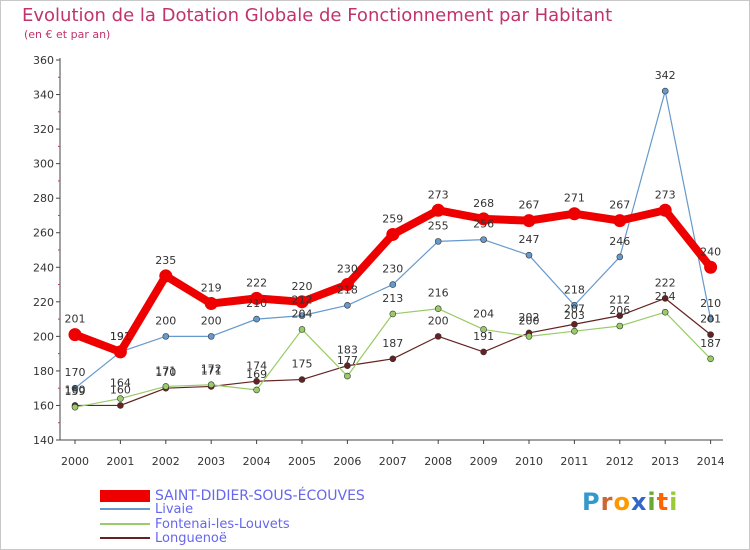 This screenshot has width=750, height=550. What do you see at coordinates (620, 461) in the screenshot?
I see `x-tick-label: 2012` at bounding box center [620, 461].